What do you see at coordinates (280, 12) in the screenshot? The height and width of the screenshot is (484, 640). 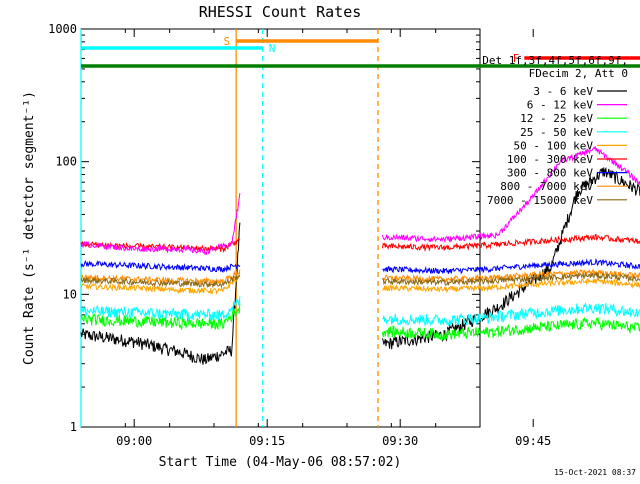 I see `chart-title: RHESSI Count Rates` at bounding box center [280, 12].